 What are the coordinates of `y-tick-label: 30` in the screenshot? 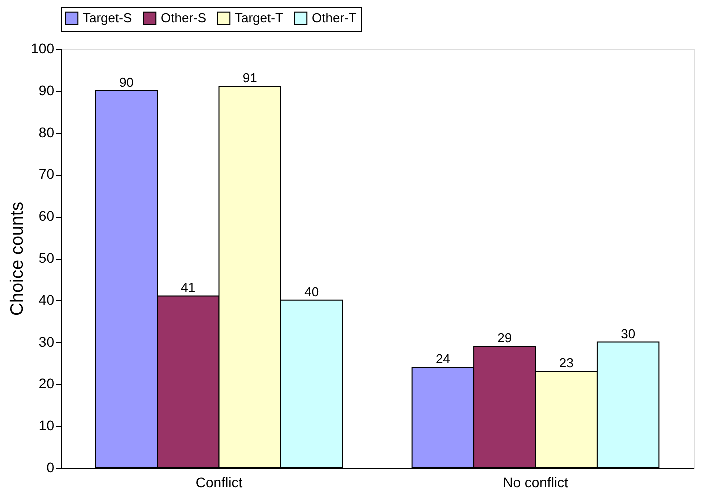 It's located at (46, 342).